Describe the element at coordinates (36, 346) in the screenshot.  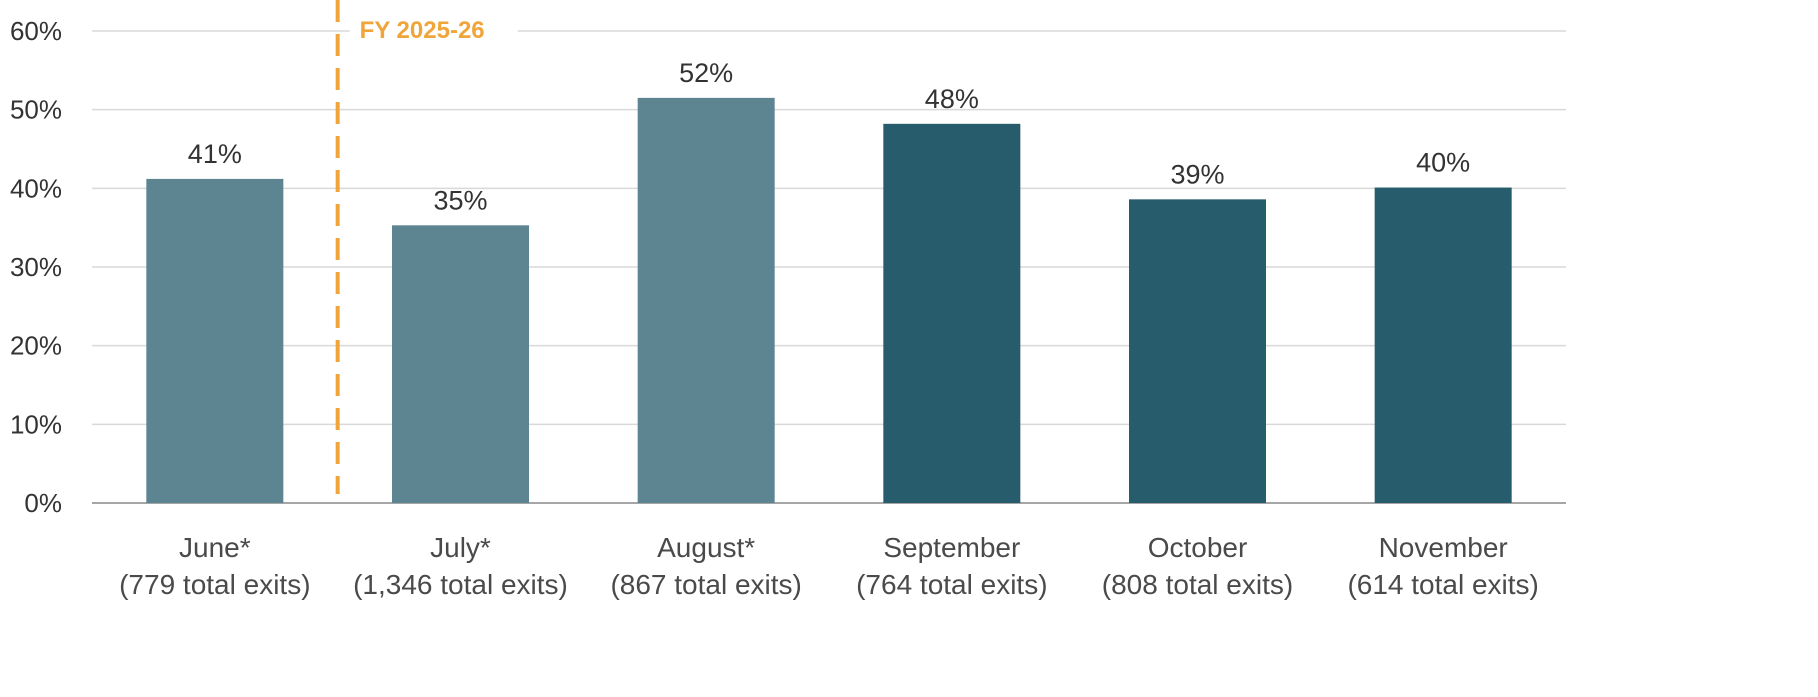
I see `y-tick-label: 20%` at that location.